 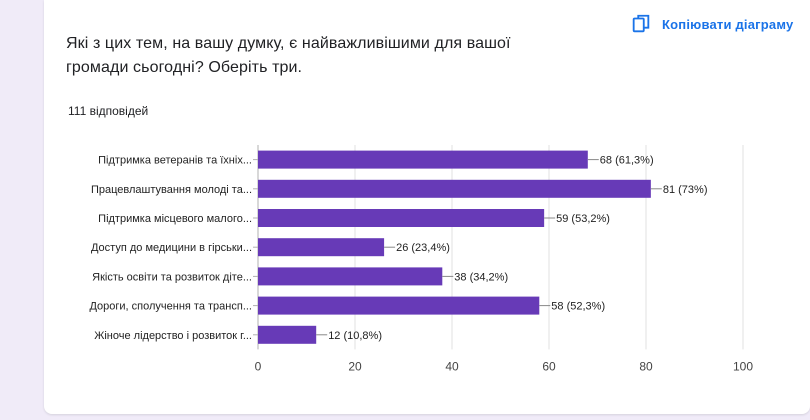 I want to click on x-tick-label: 60, so click(x=549, y=366).